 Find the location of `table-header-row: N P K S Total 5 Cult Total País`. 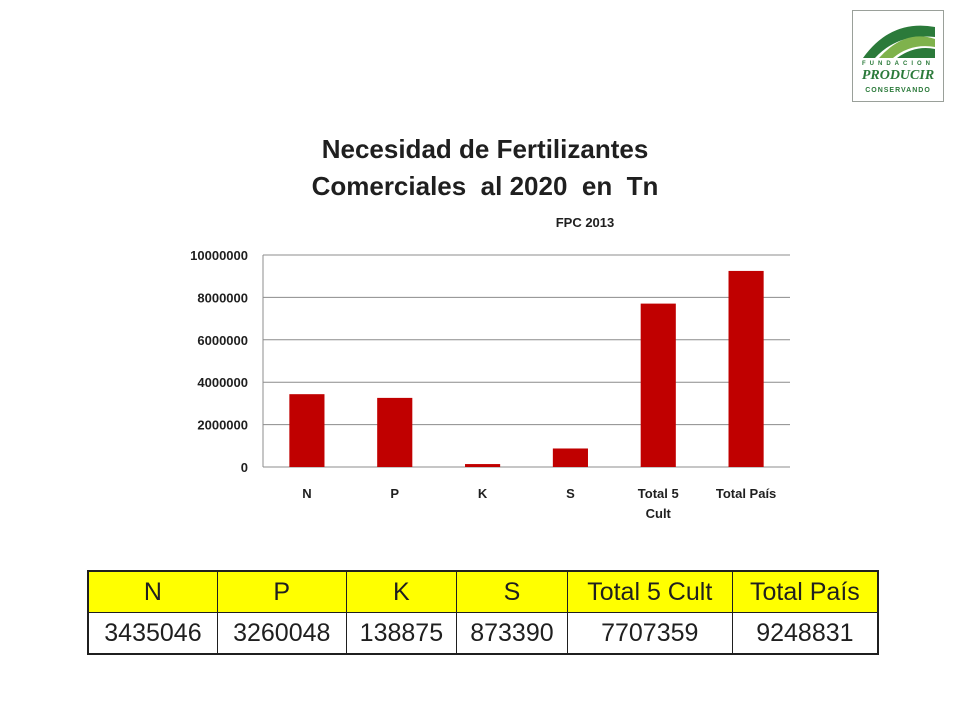

table-header-row: N P K S Total 5 Cult Total País is located at coordinates (483, 591).